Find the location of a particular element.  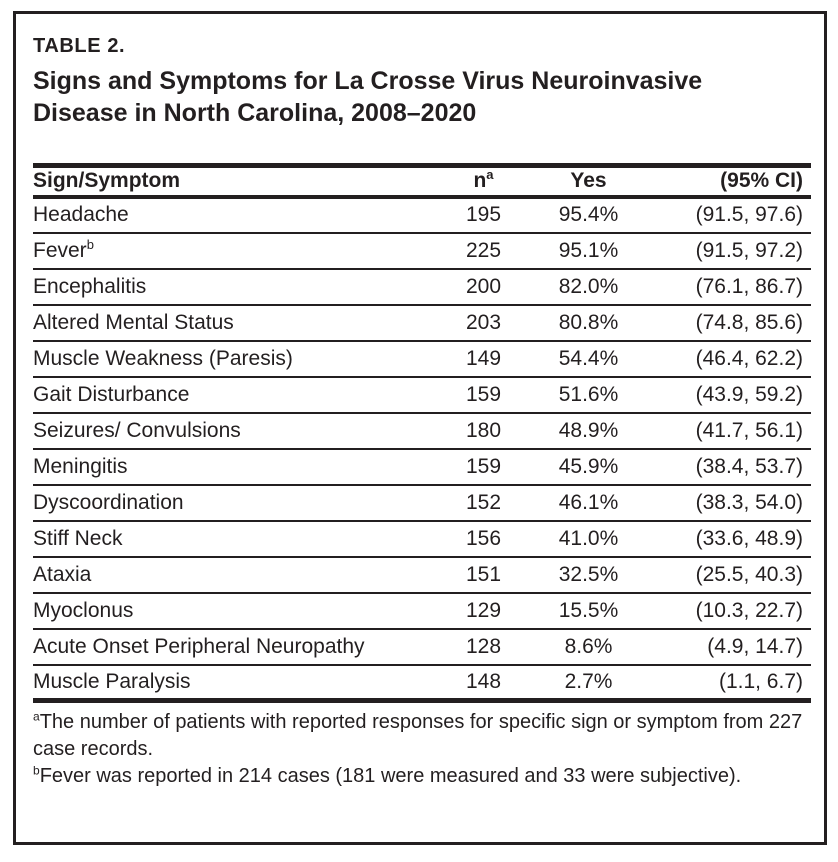

cell-sign: Altered Mental Status is located at coordinates (232, 323).